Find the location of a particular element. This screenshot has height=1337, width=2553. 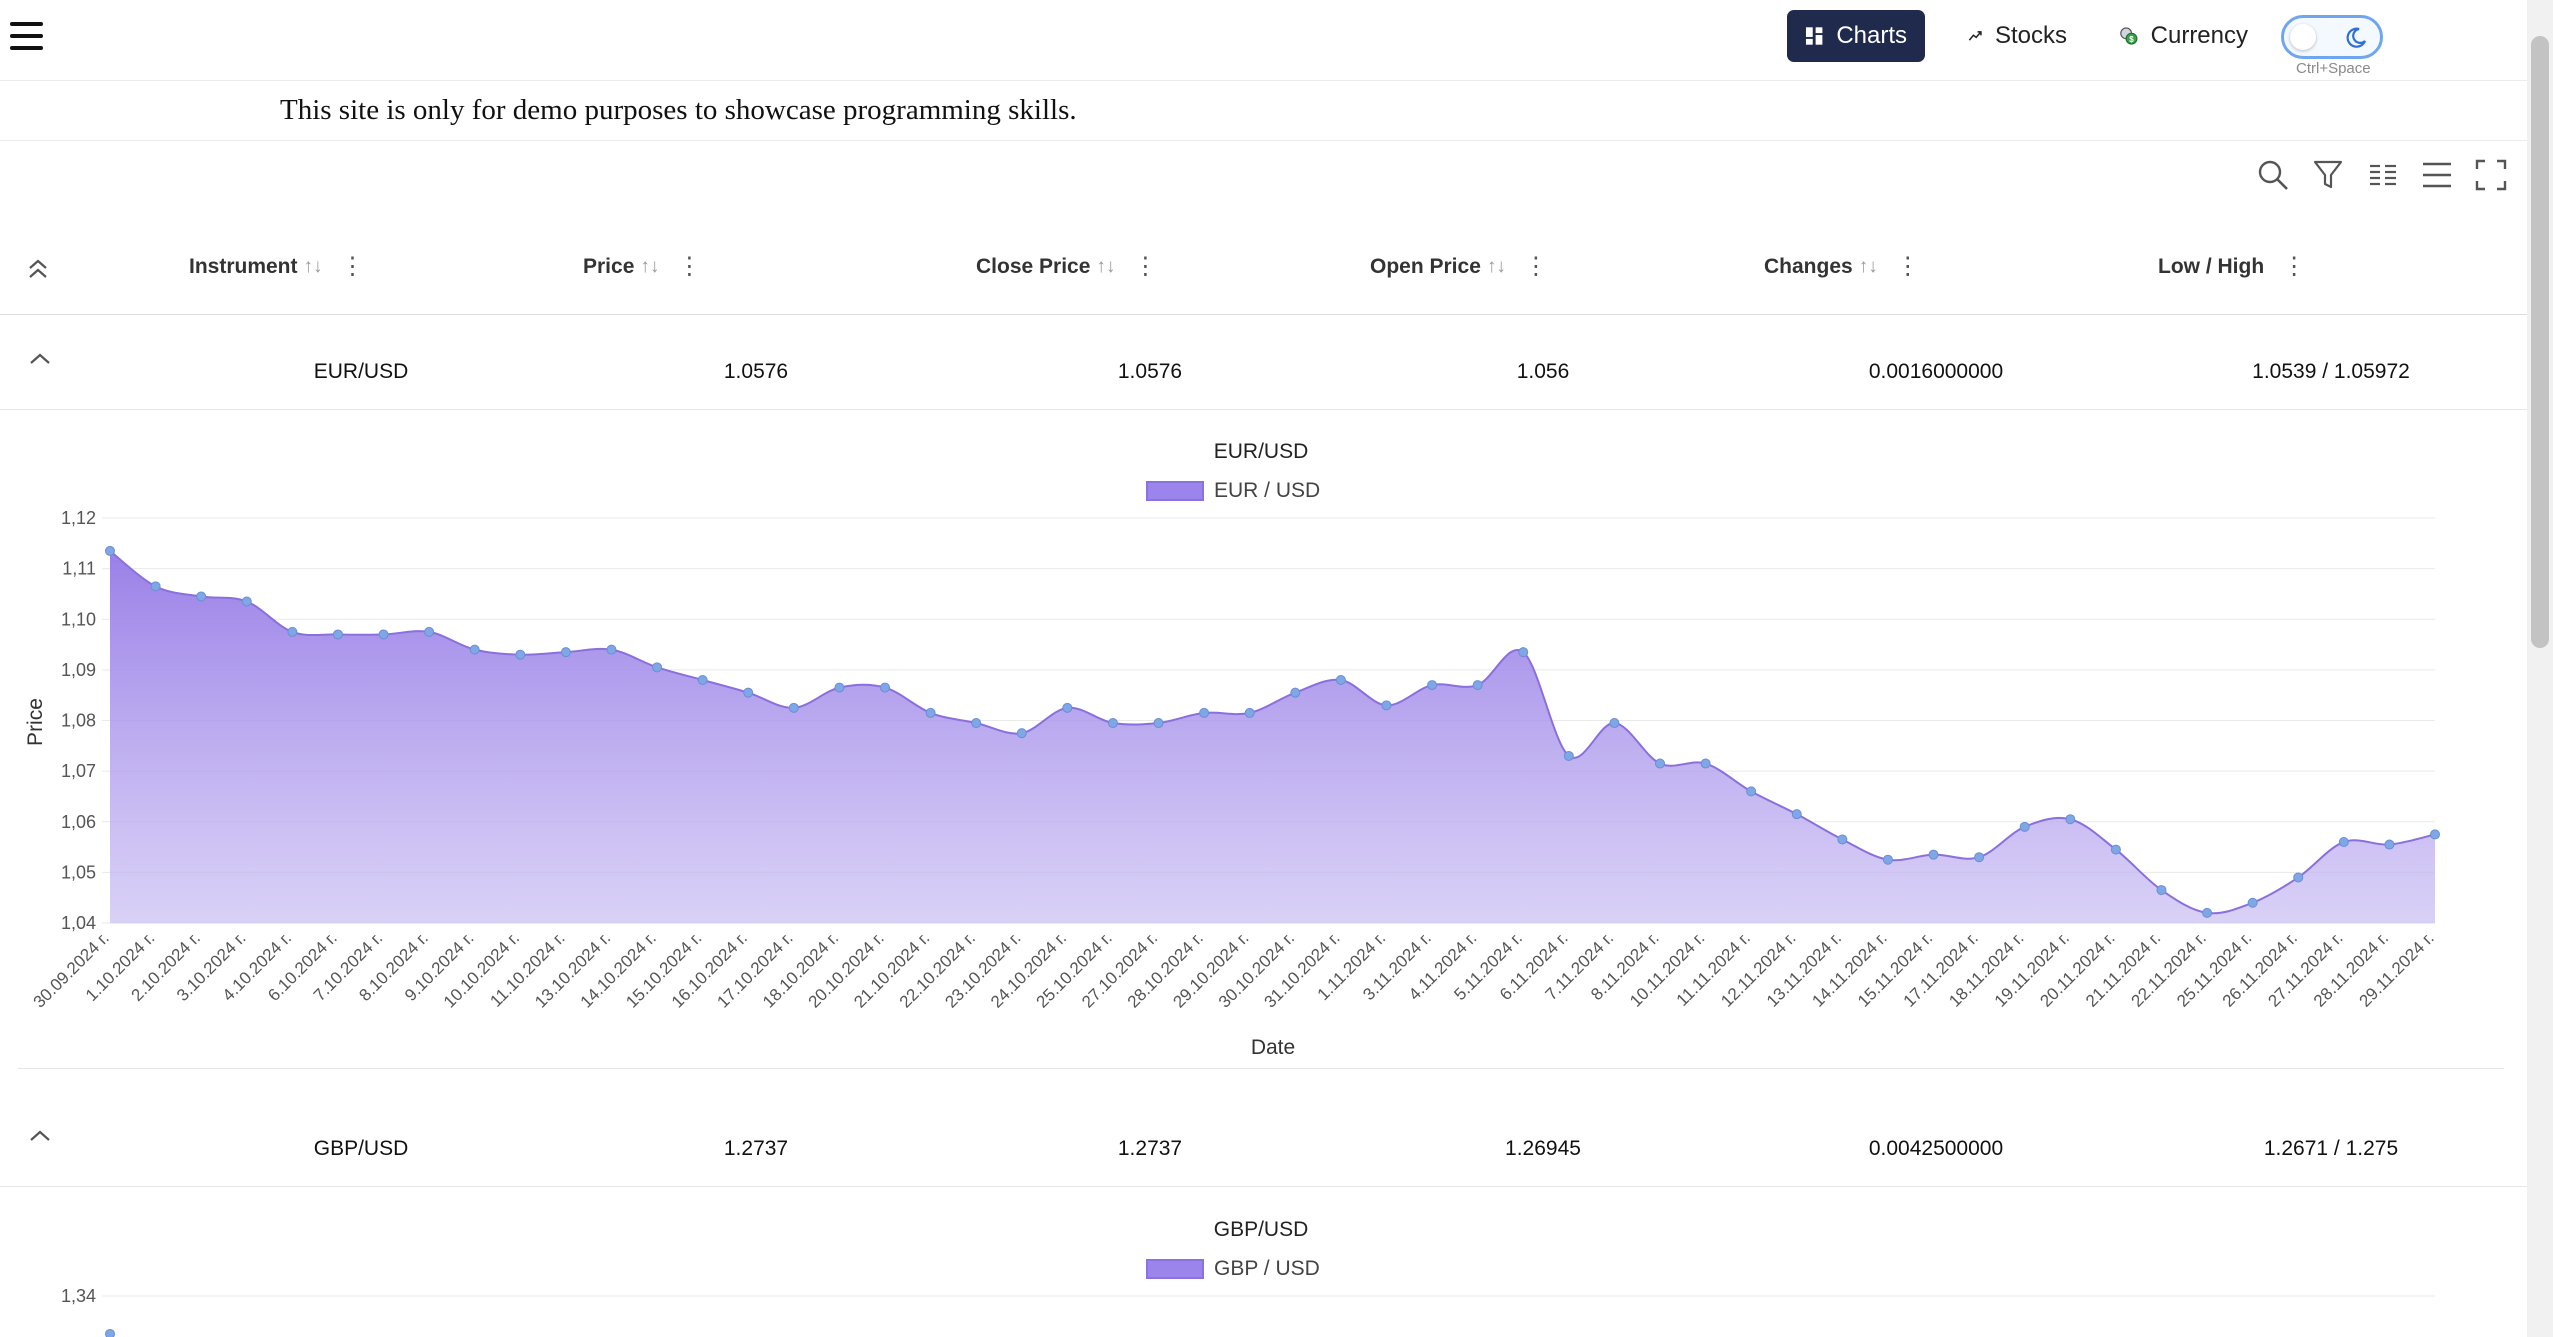

dashboard-icon is located at coordinates (1814, 36).